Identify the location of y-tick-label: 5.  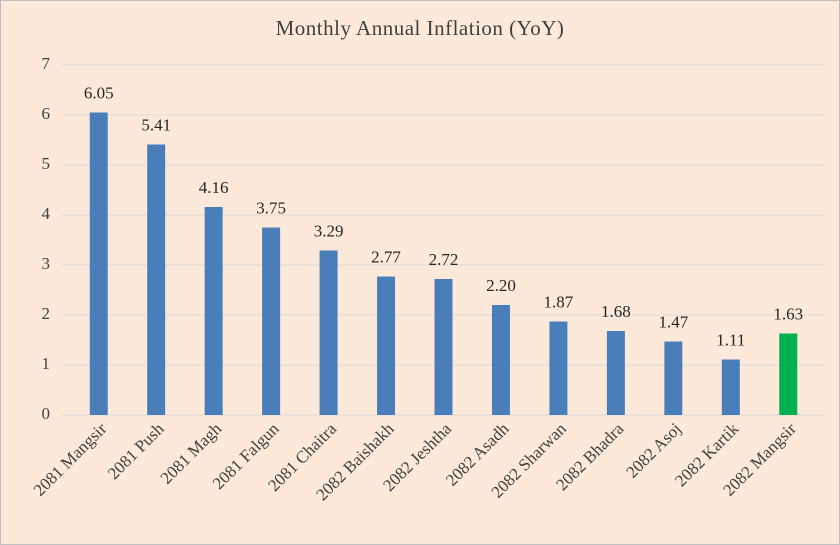
(46, 163).